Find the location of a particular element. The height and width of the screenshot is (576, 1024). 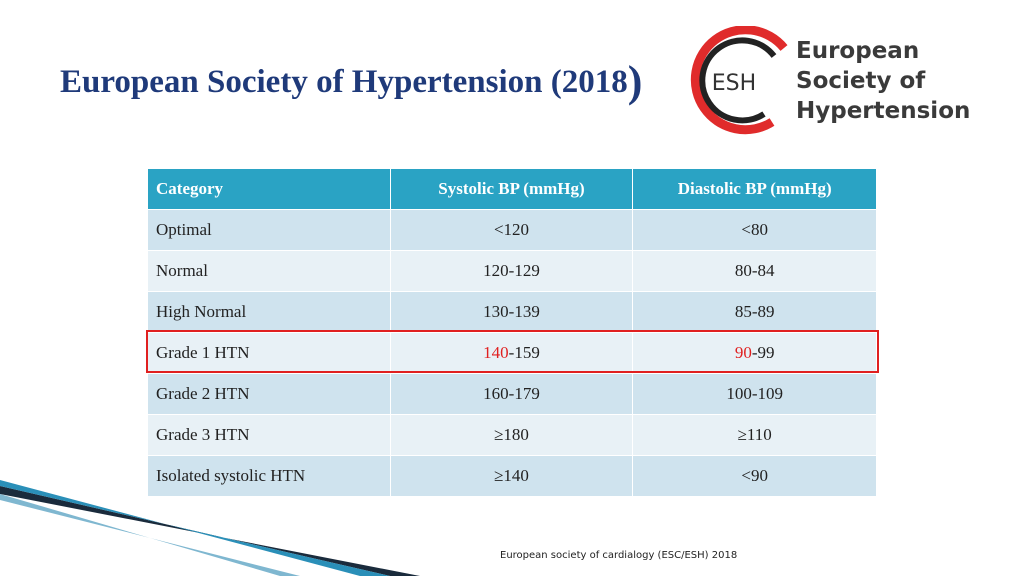

row-diastolic: 80-84 is located at coordinates (754, 271).